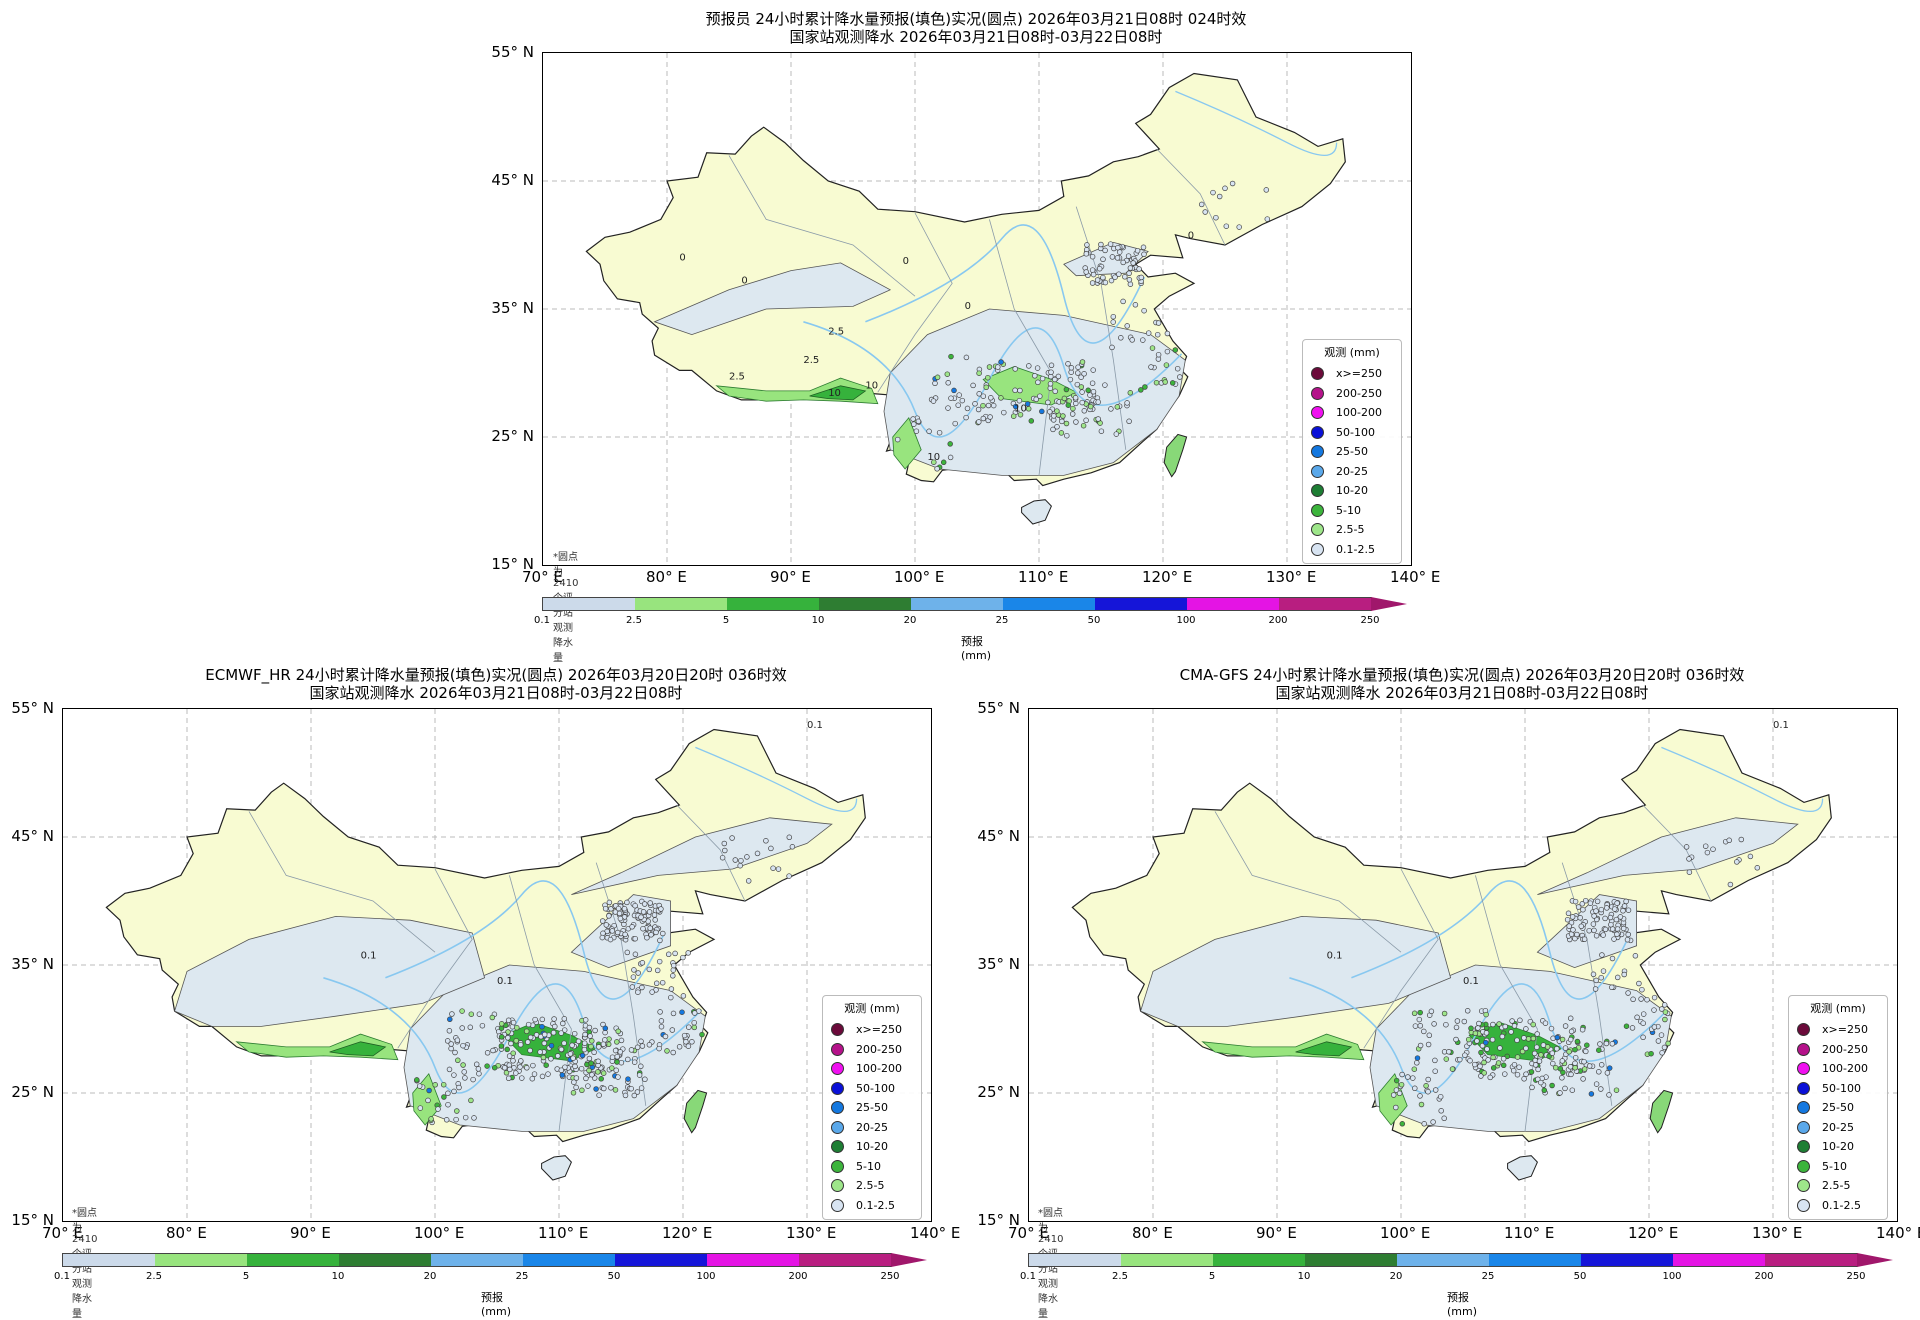  I want to click on colorbar-tick-label: 200, so click(1278, 620).